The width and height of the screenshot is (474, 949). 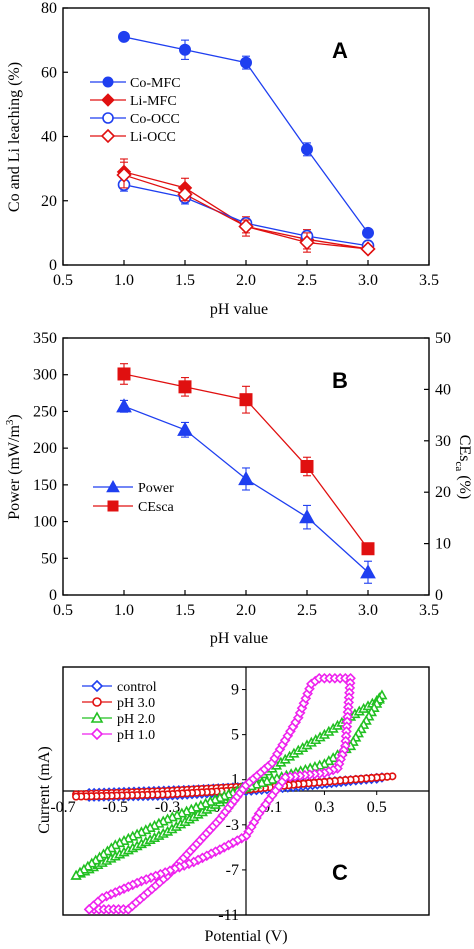 I want to click on panel-b-ytick-right-label: 30, so click(x=443, y=441).